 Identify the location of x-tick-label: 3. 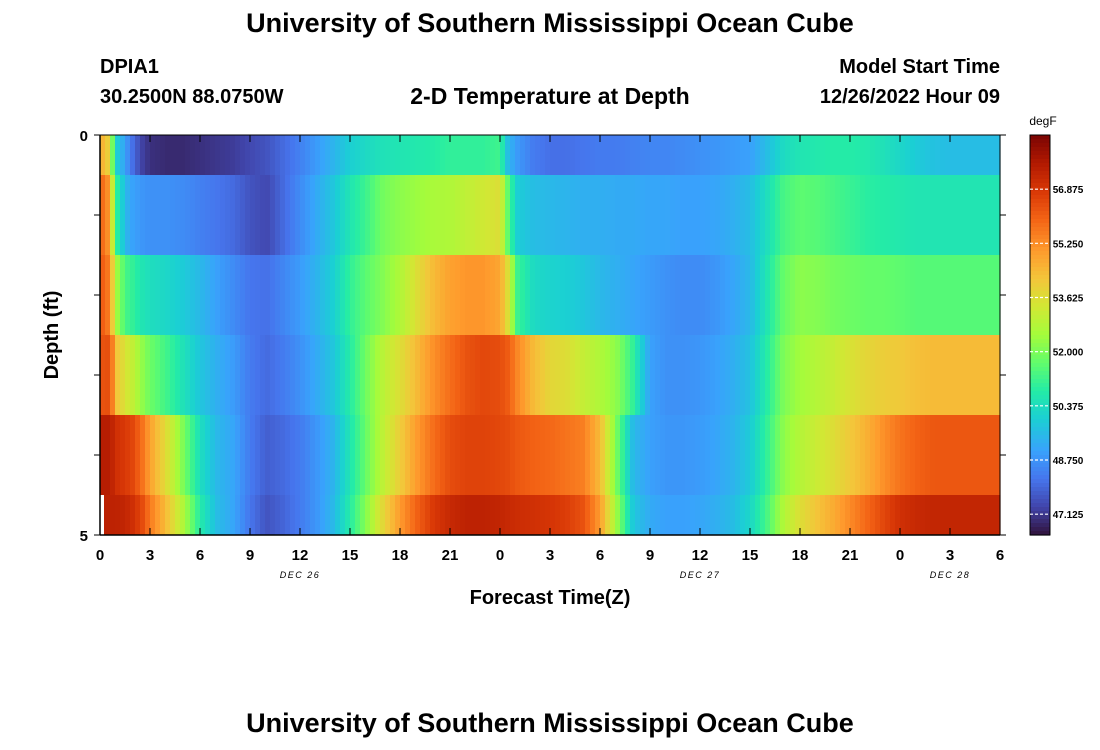
(150, 555).